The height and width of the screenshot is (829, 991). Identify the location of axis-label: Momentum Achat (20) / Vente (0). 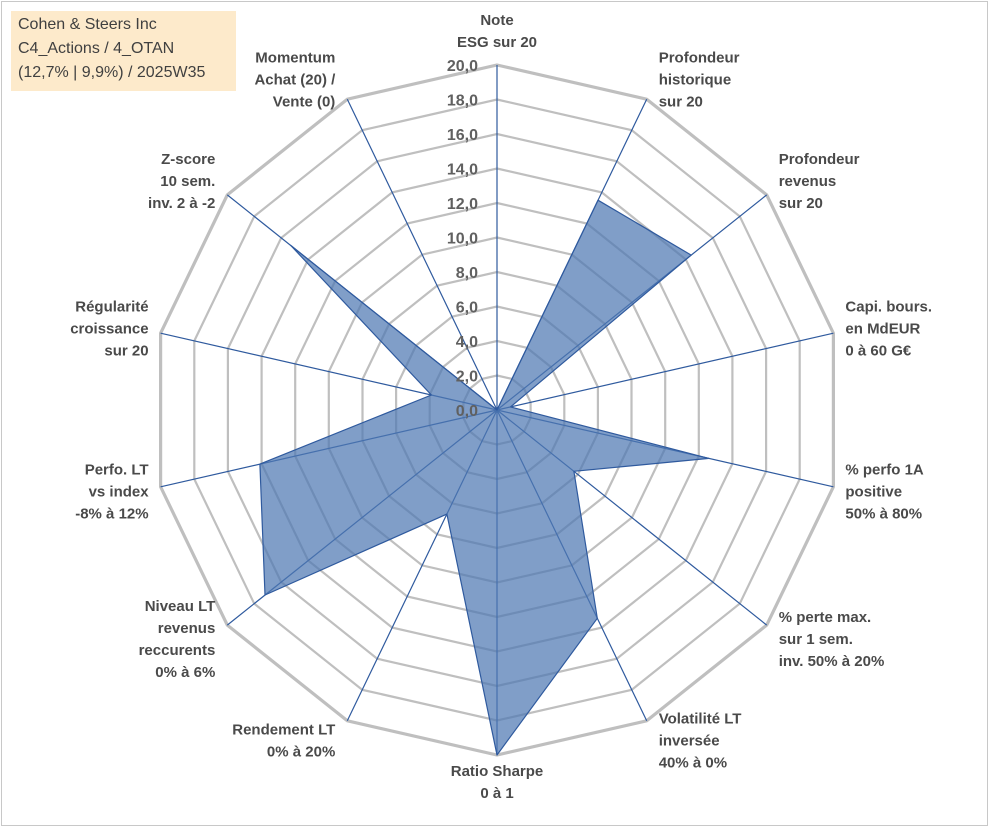
(295, 79).